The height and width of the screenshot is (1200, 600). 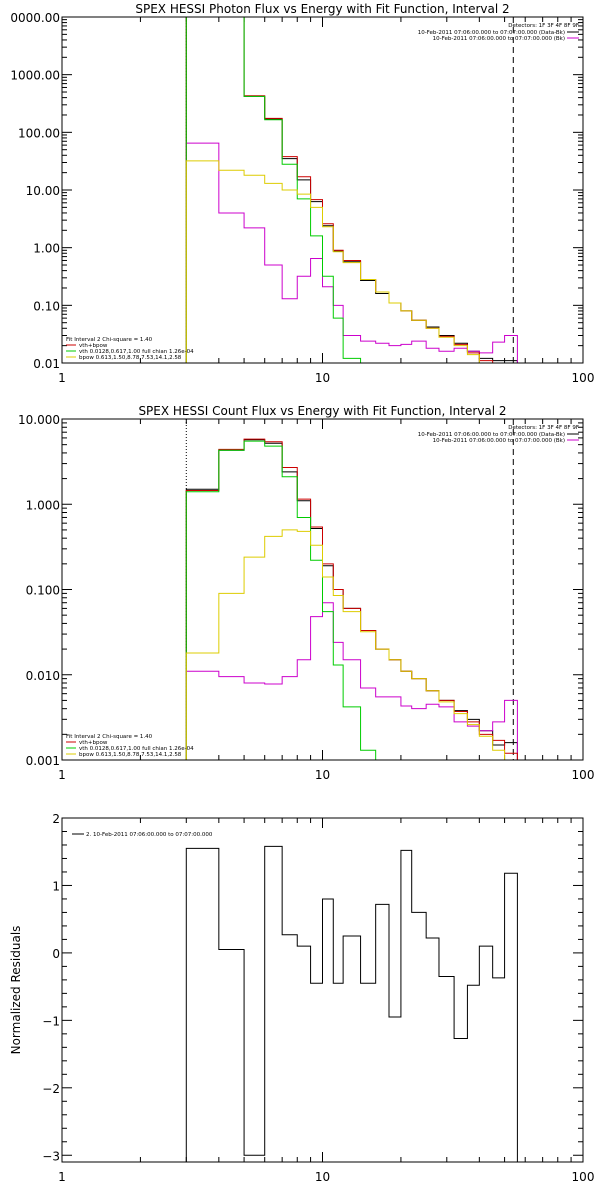 I want to click on y-tick-label: 1.00, so click(x=46, y=249).